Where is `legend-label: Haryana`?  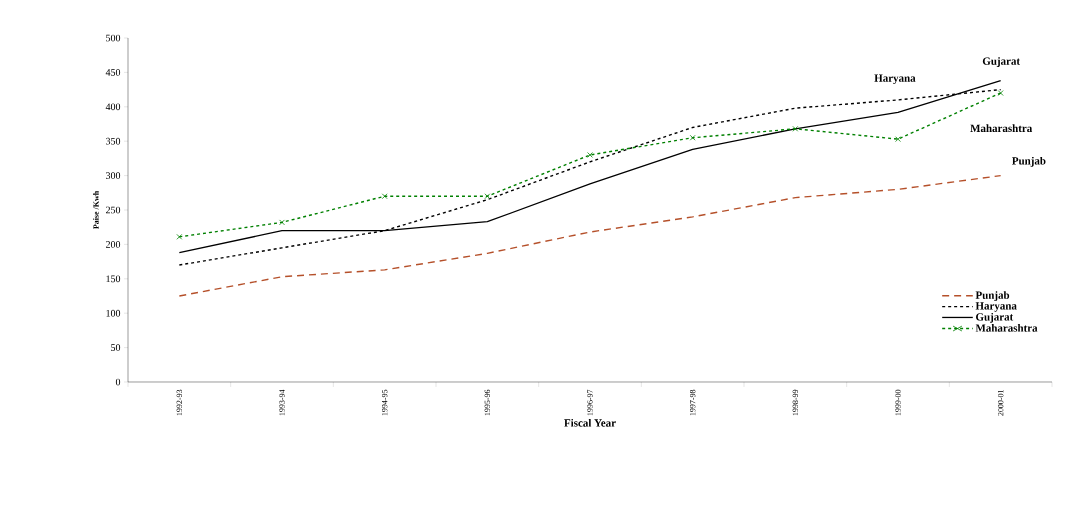
legend-label: Haryana is located at coordinates (996, 307).